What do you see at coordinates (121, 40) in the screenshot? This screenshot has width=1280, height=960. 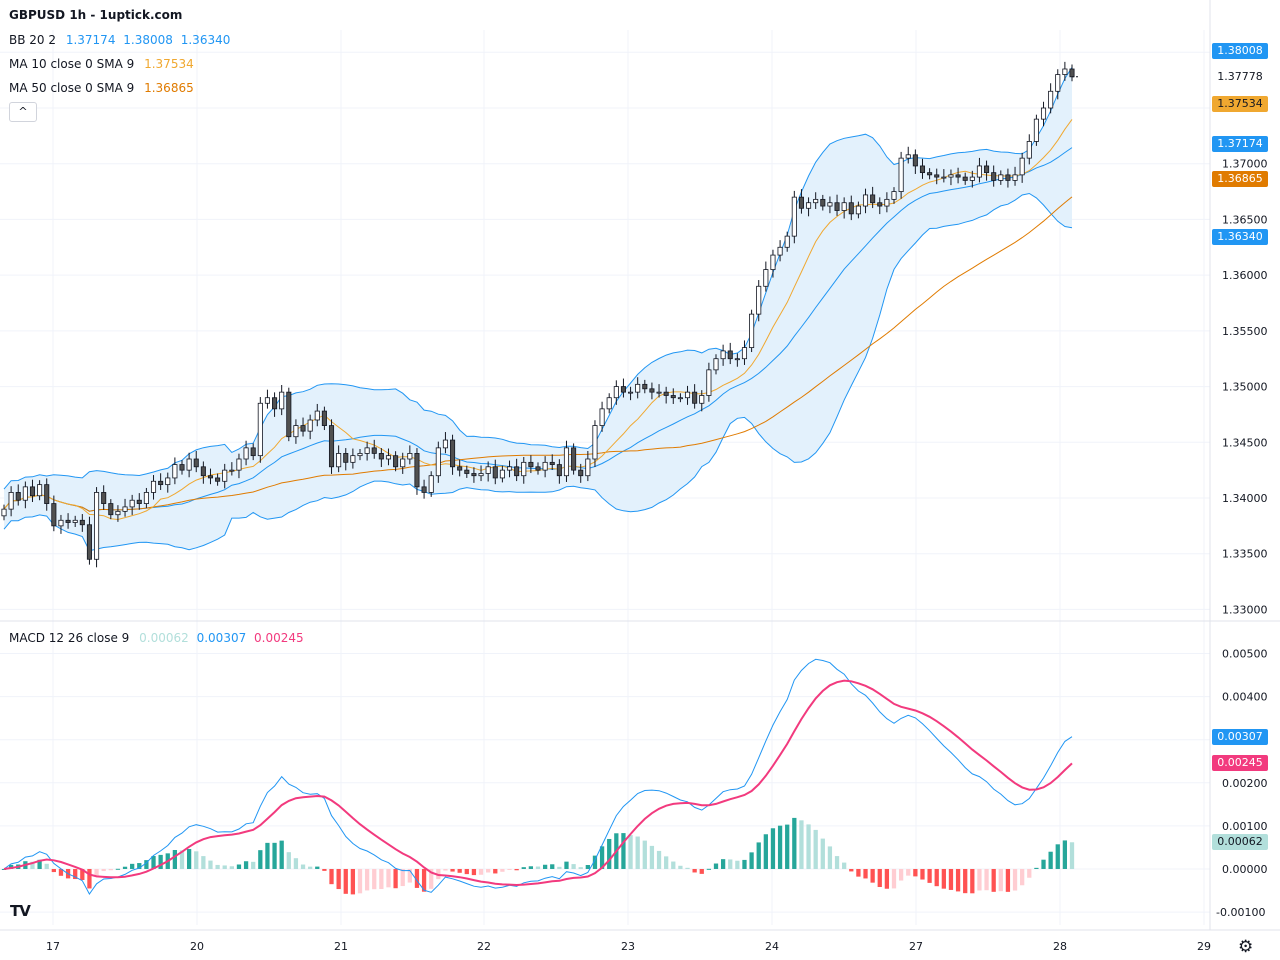 I see `bb-legend: BB 20 2 1.37174 1.38008 1.36340` at bounding box center [121, 40].